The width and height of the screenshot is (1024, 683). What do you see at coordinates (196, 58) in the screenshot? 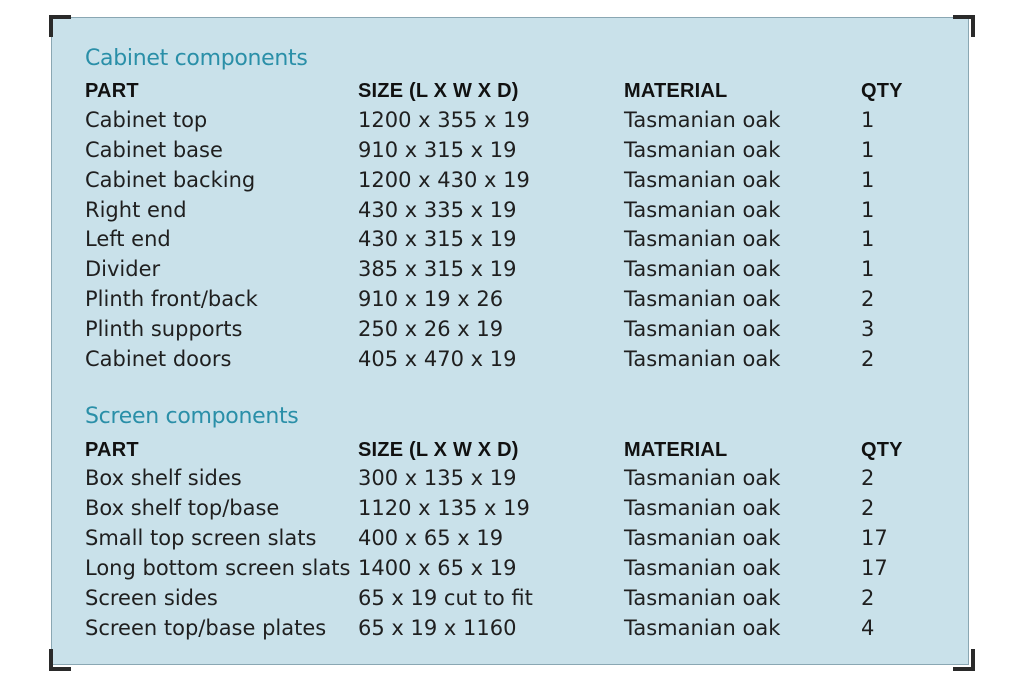
I see `section-title-cabinet: Cabinet components` at bounding box center [196, 58].